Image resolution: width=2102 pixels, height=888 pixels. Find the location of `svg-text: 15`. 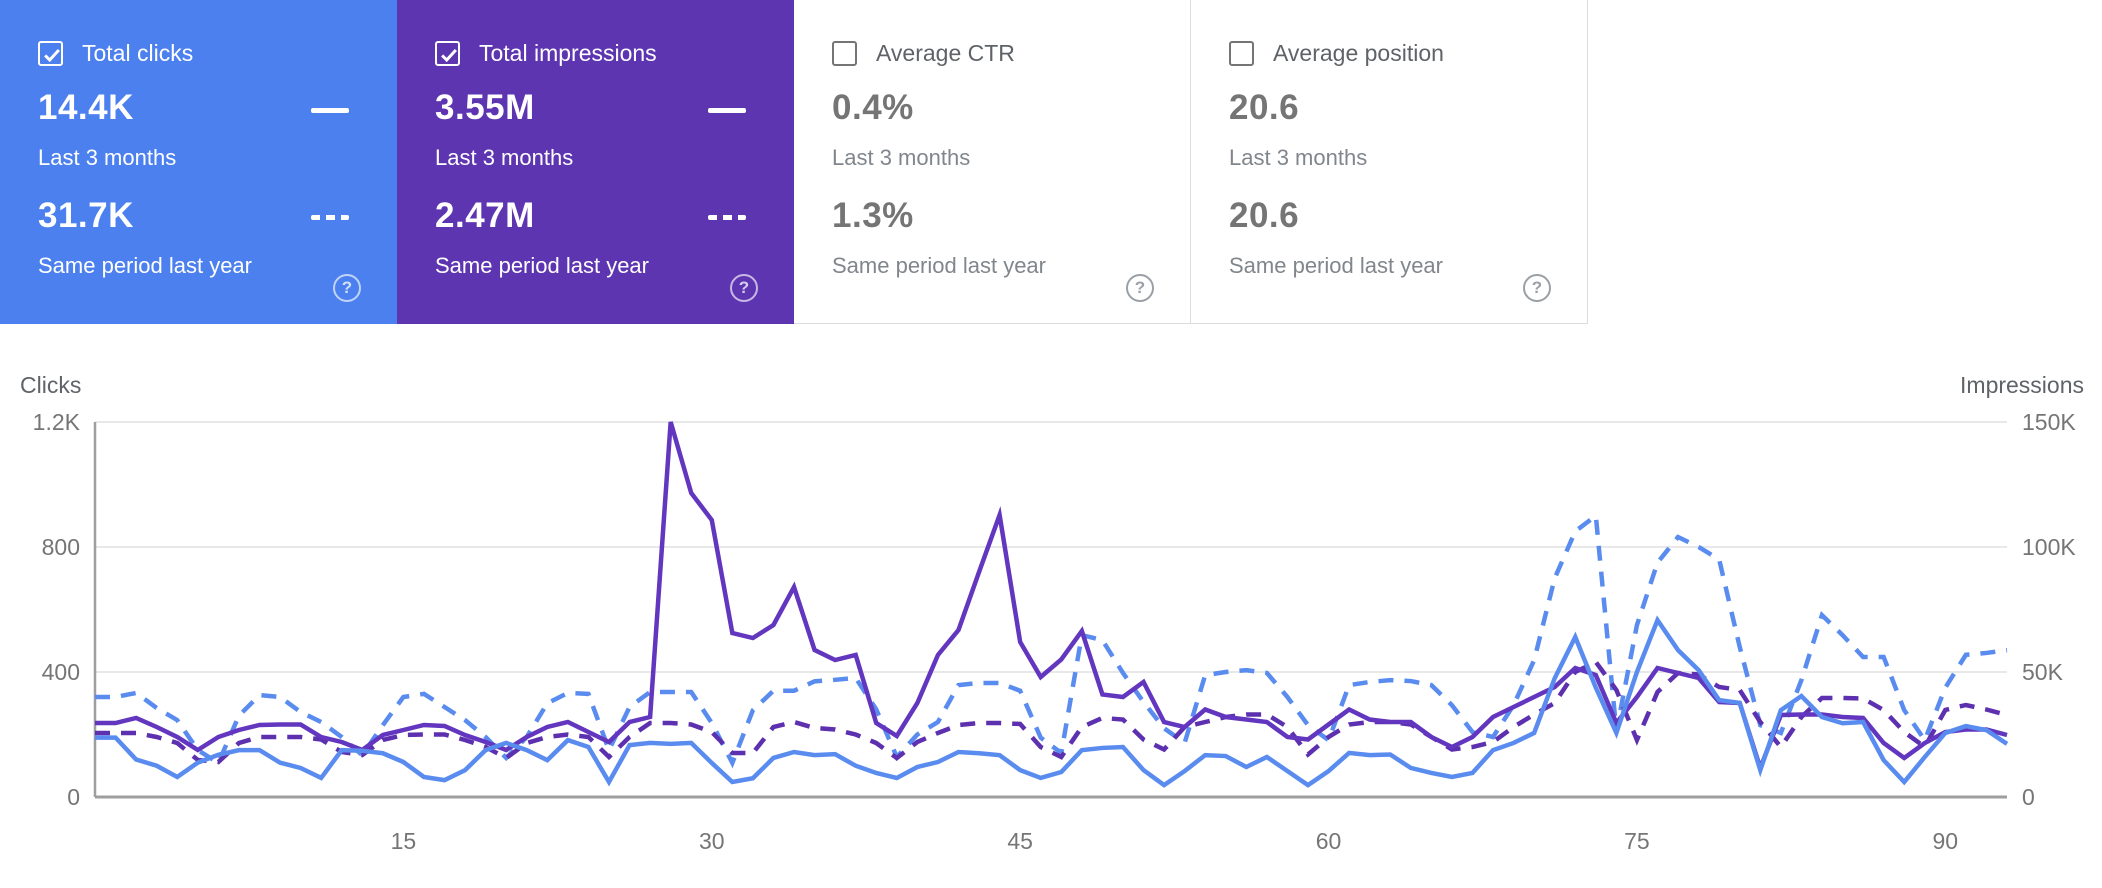

svg-text: 15 is located at coordinates (404, 841).